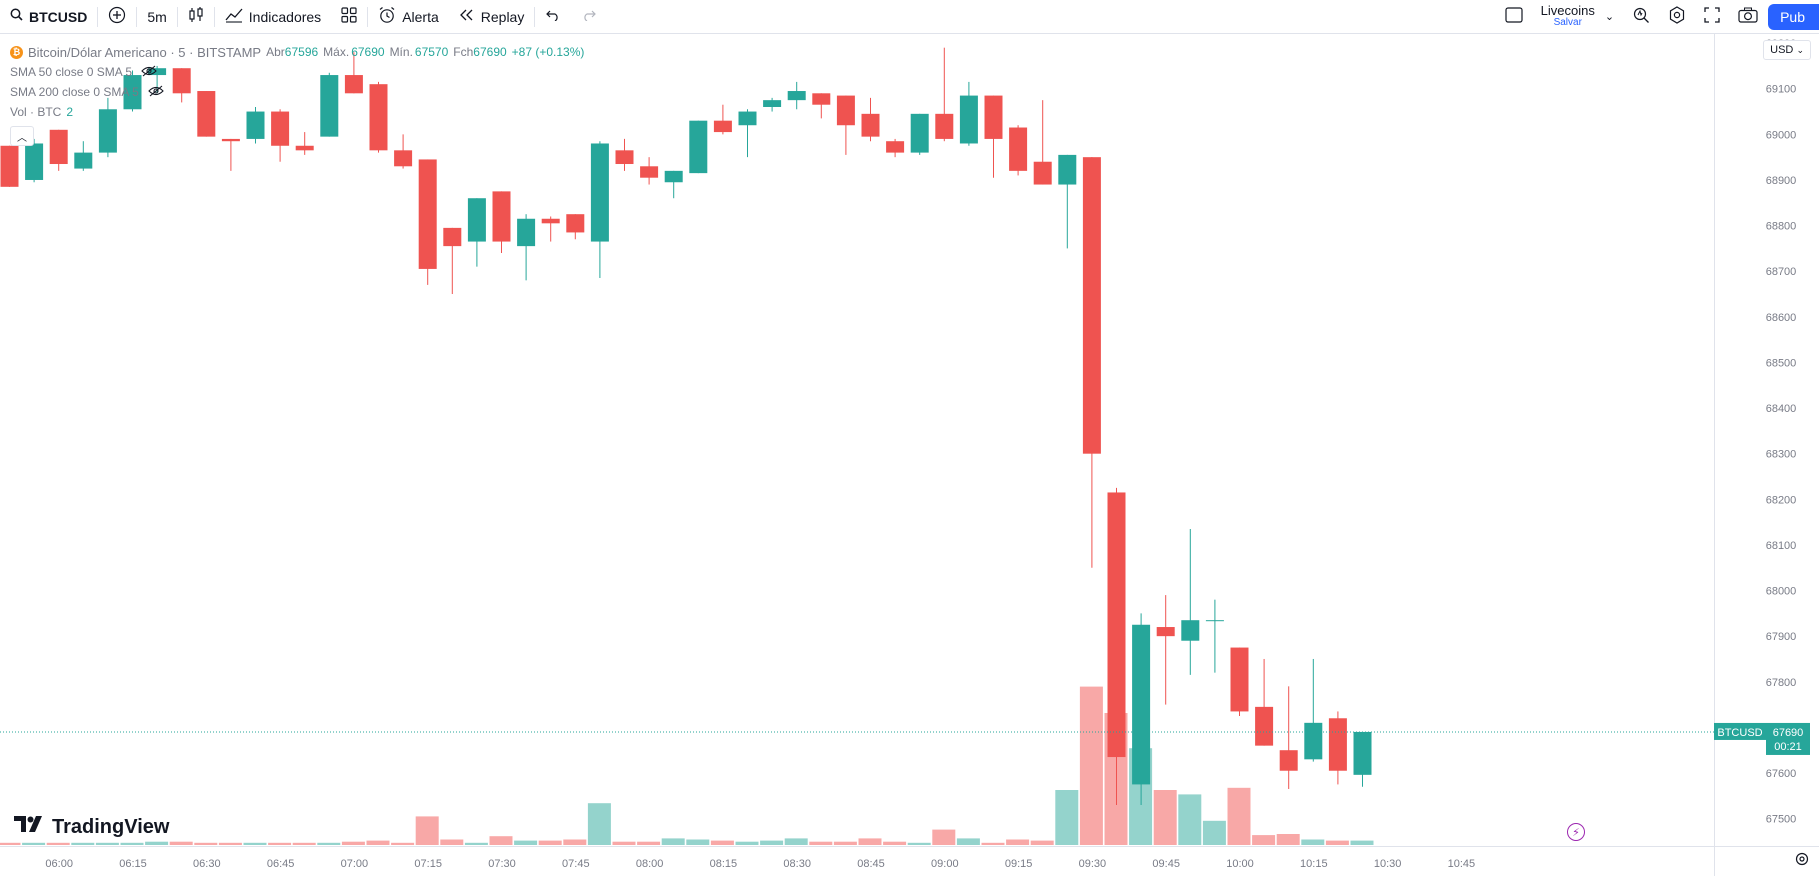  Describe the element at coordinates (355, 864) in the screenshot. I see `time-tick-label: 07:00` at that location.